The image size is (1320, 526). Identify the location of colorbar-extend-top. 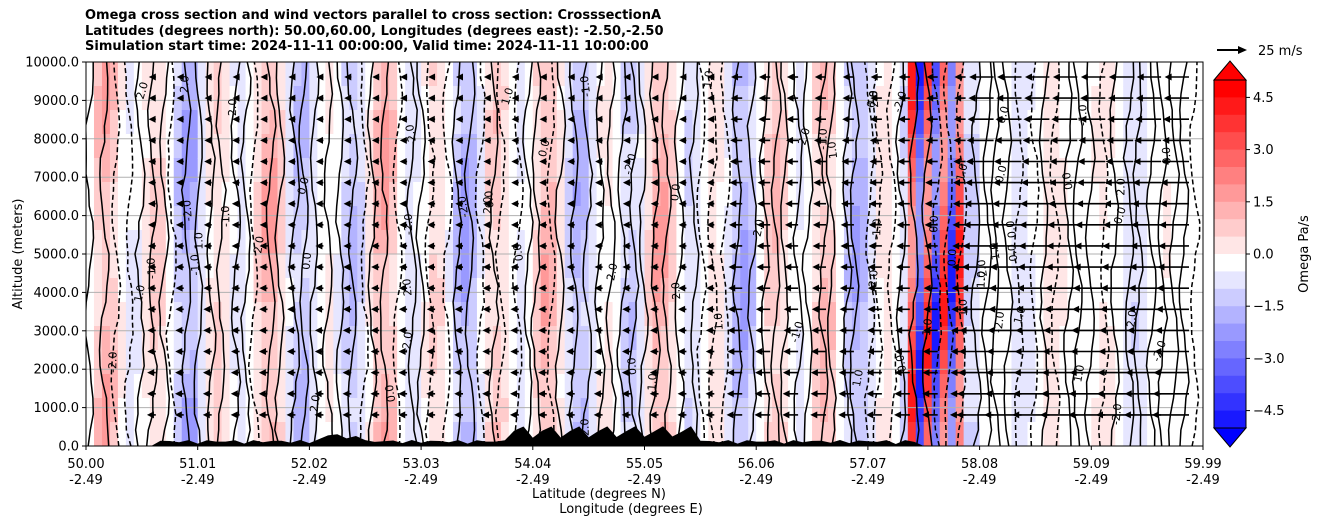
(1230, 70).